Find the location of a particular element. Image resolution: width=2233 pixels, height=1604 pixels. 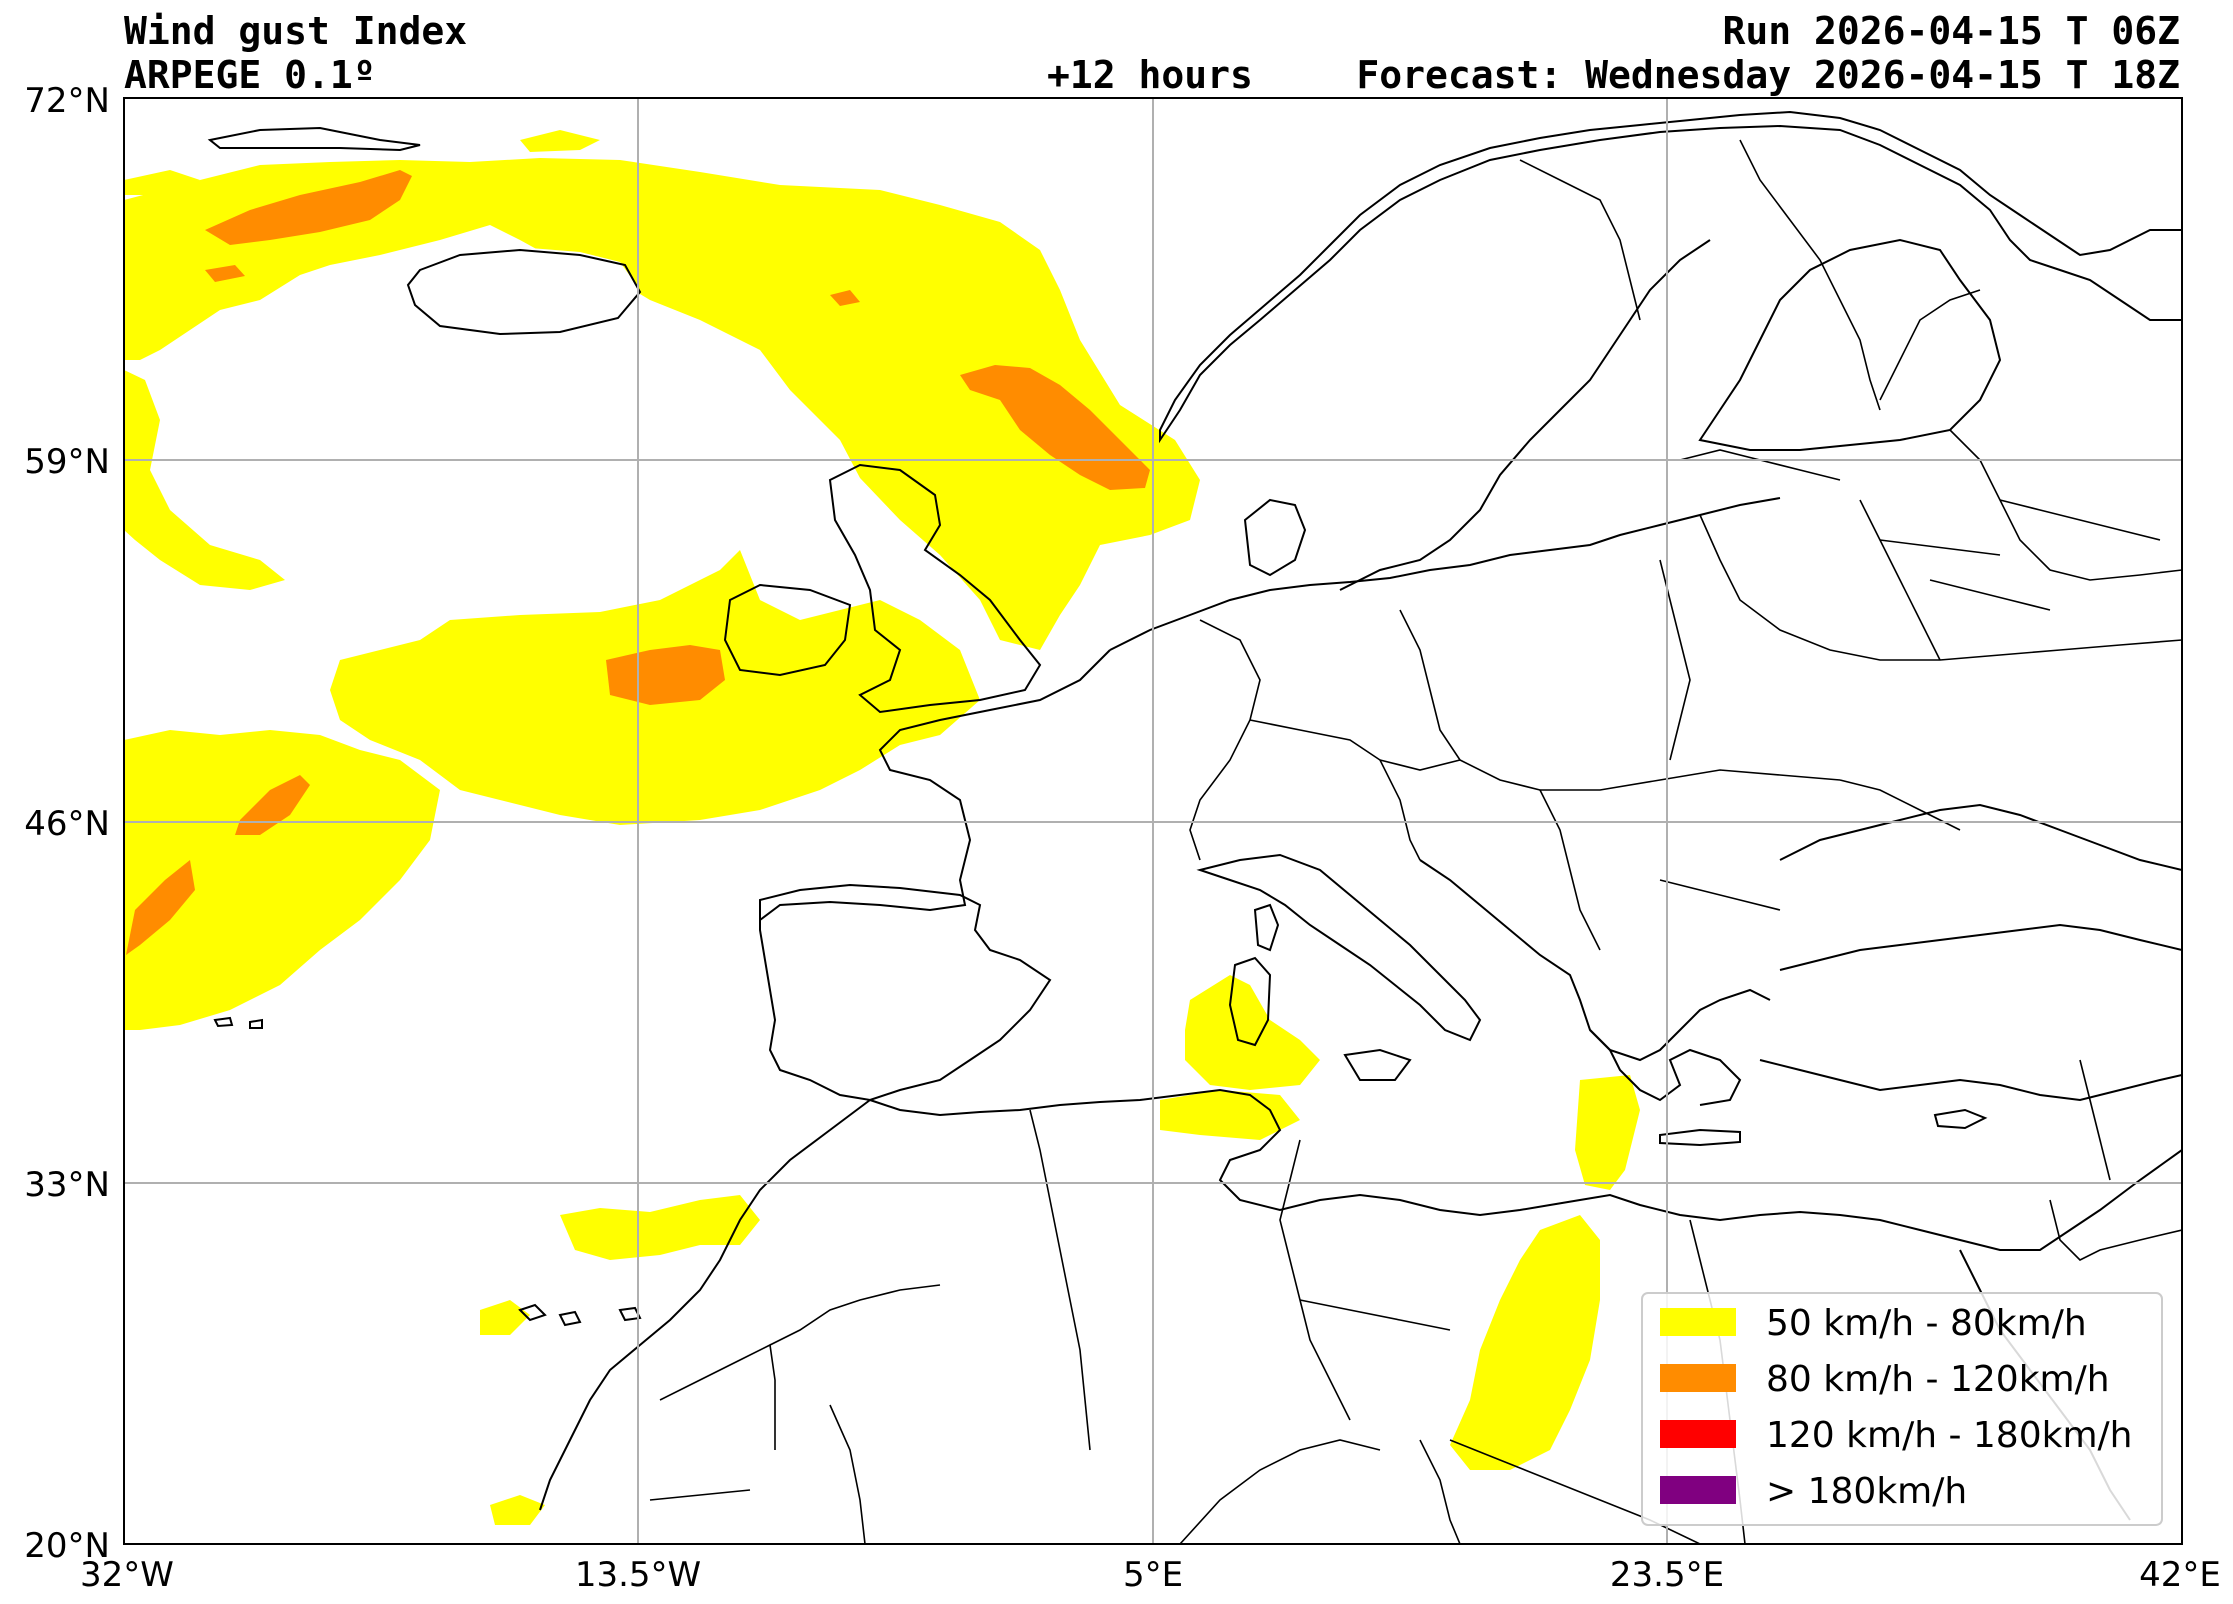

legend-label: 50 km/h - 80km/h is located at coordinates (1926, 1323).